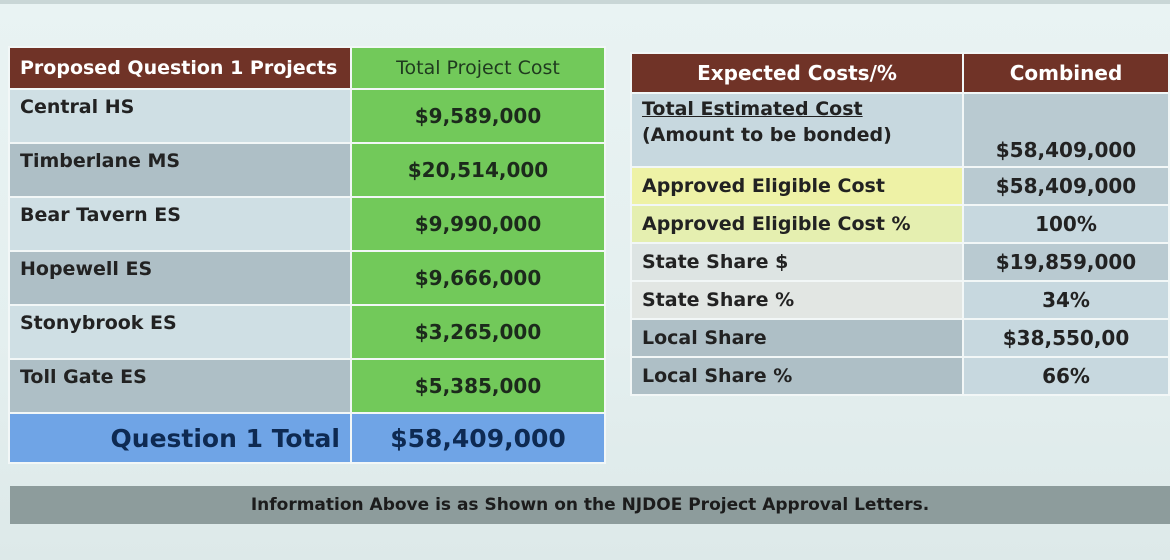  I want to click on table-row: Stonybrook ES $3,265,000, so click(307, 332).